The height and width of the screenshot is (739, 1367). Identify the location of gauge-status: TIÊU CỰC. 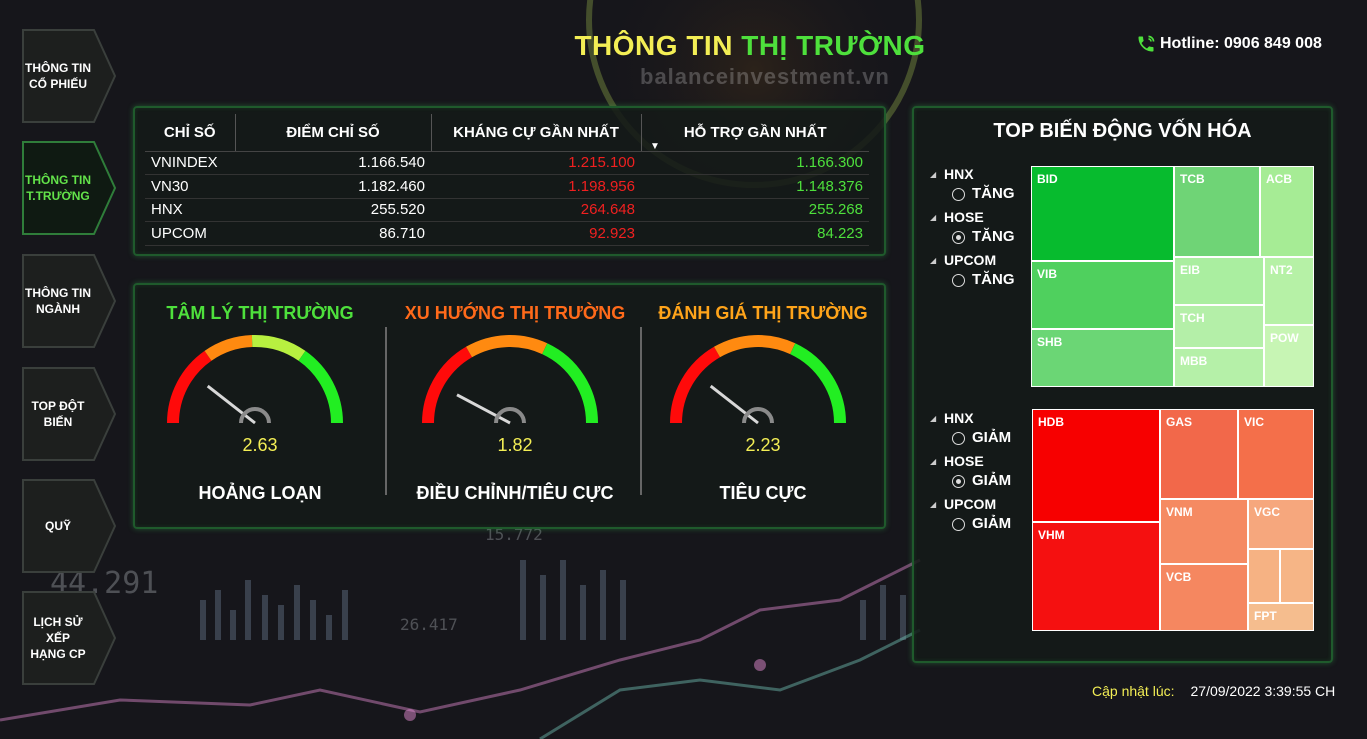
(763, 493).